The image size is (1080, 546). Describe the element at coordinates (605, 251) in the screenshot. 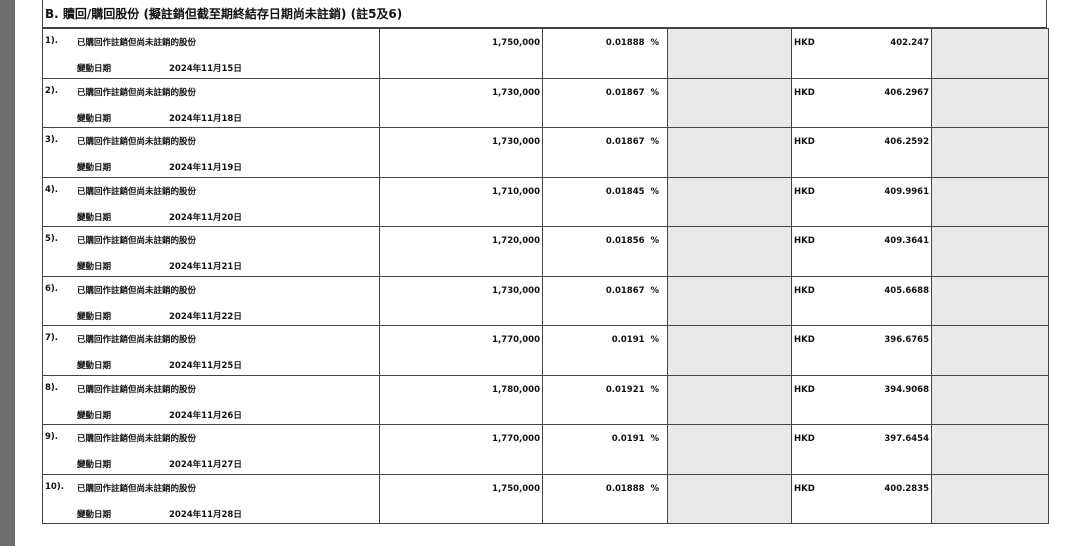

I see `percent-cell: 0.01856 %` at that location.